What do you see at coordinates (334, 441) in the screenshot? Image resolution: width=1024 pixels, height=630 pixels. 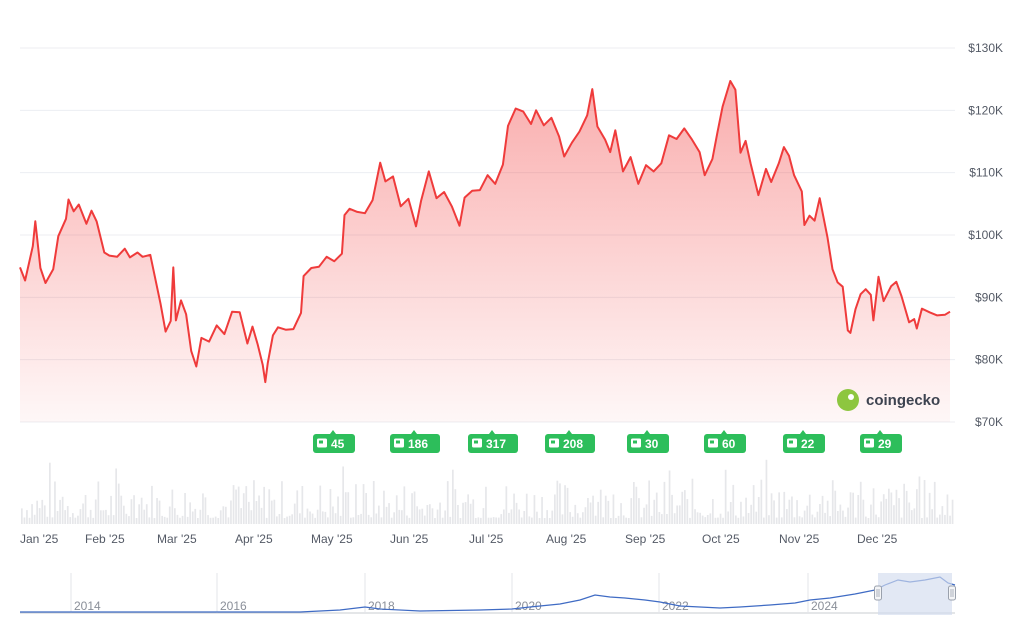 I see `news-badge: 45` at bounding box center [334, 441].